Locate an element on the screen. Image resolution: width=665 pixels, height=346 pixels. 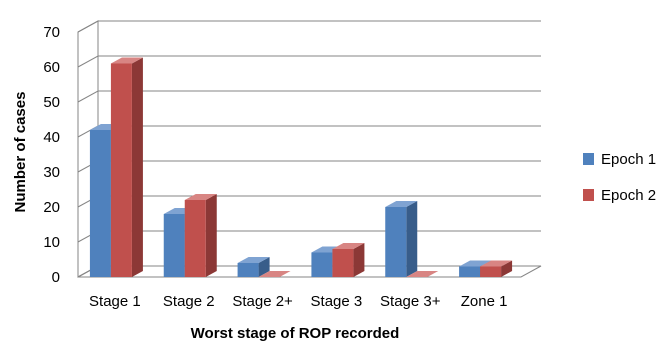
y-tick-label: 10 is located at coordinates (51, 242).